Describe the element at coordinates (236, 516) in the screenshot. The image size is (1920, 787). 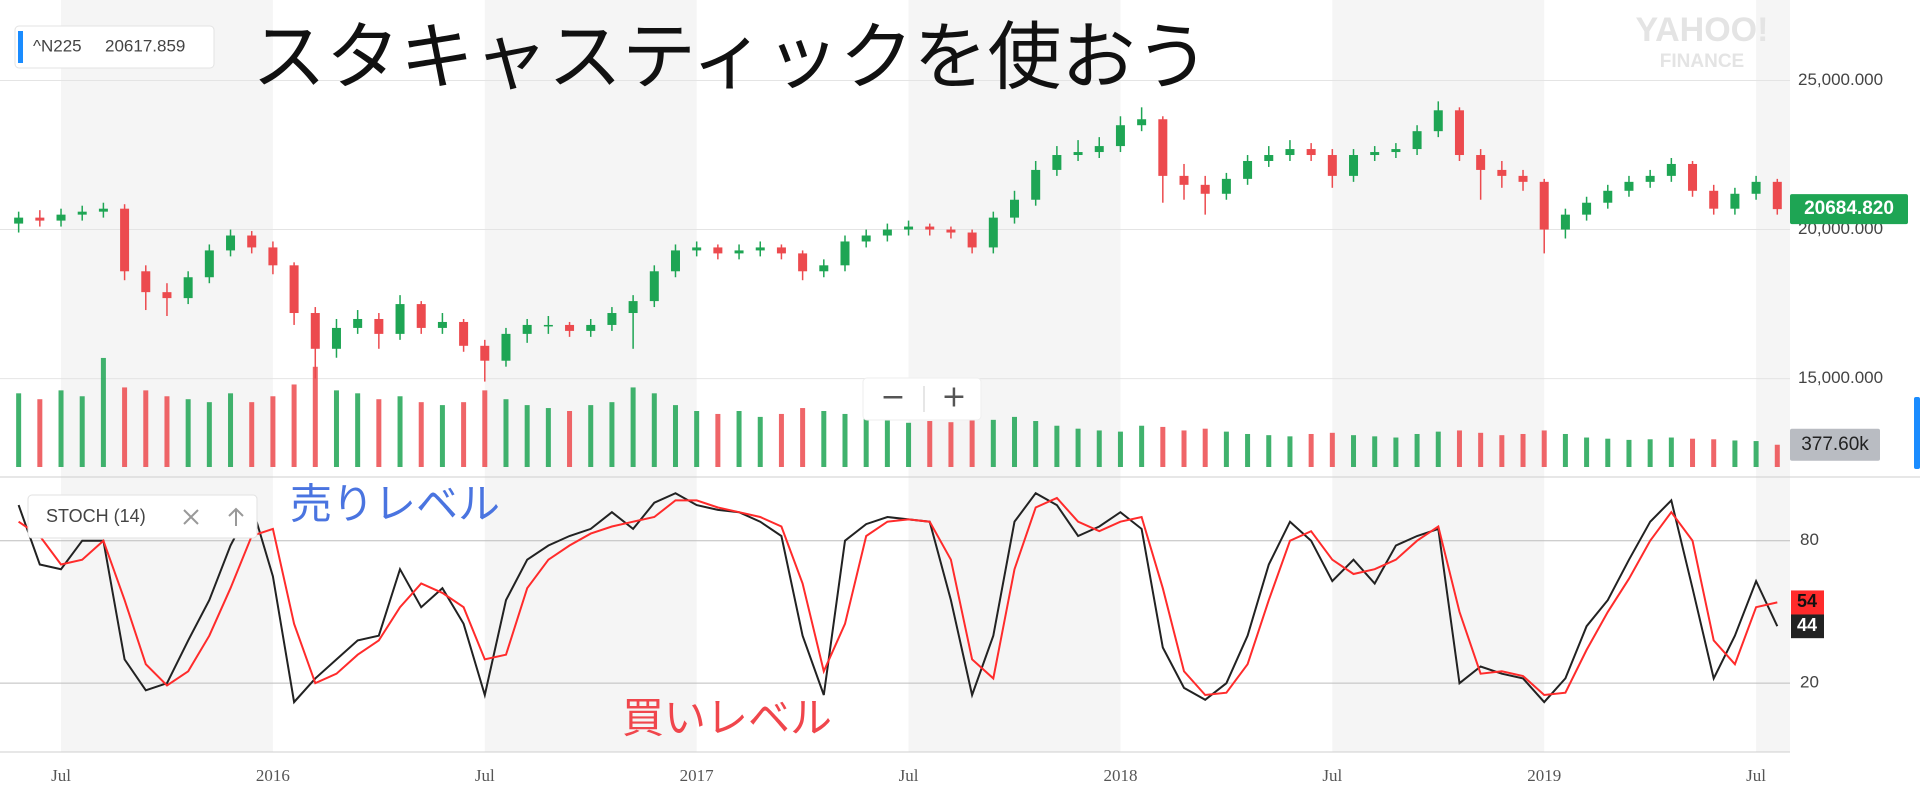
I see `legend-up` at that location.